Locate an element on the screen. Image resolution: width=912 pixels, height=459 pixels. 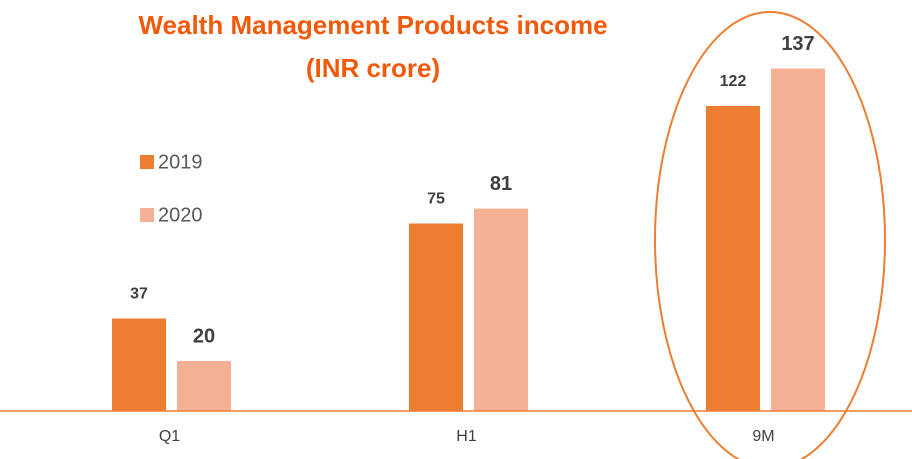
data-label: 81 is located at coordinates (501, 184).